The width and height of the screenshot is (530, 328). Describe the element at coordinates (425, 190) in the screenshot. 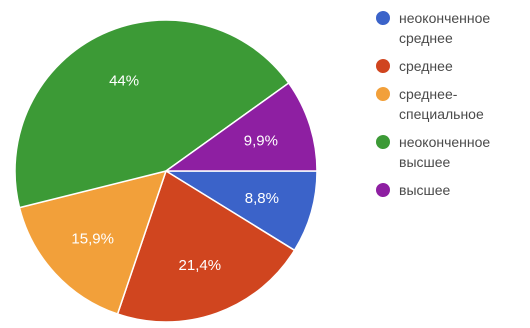

I see `legend-label: высшее` at that location.